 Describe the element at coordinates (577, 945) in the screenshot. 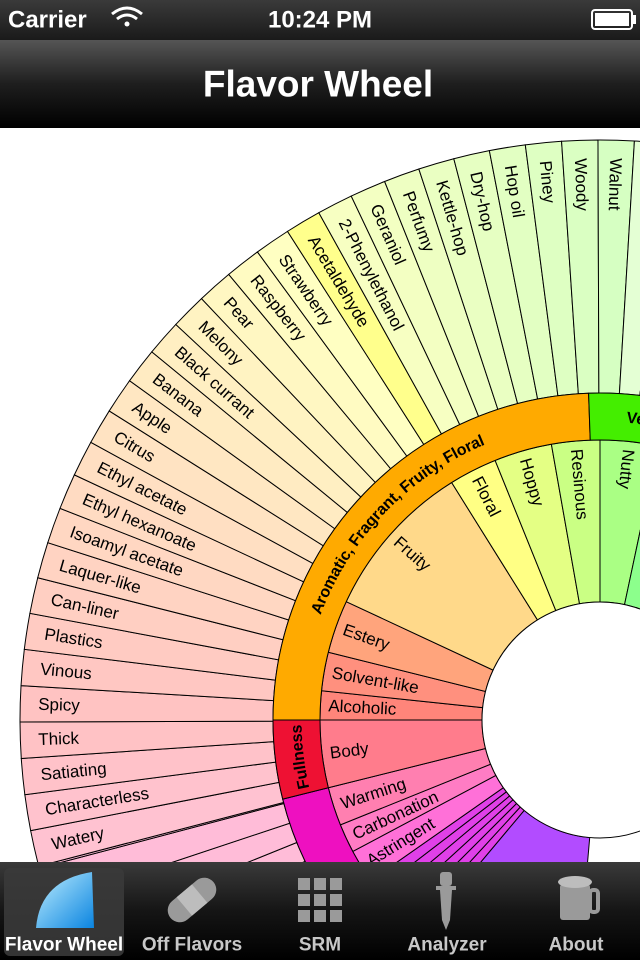

I see `tab-label: About` at that location.